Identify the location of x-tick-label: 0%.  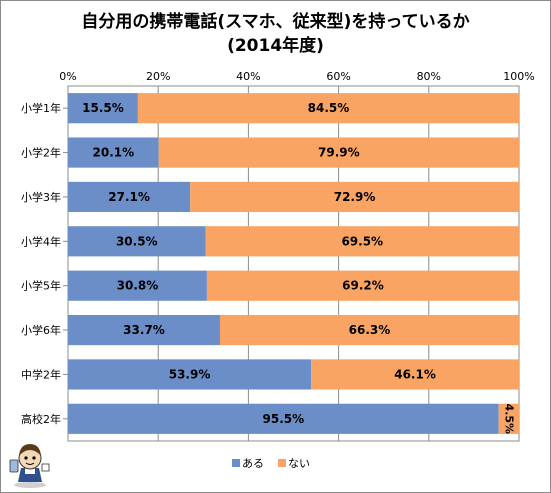
(67, 76).